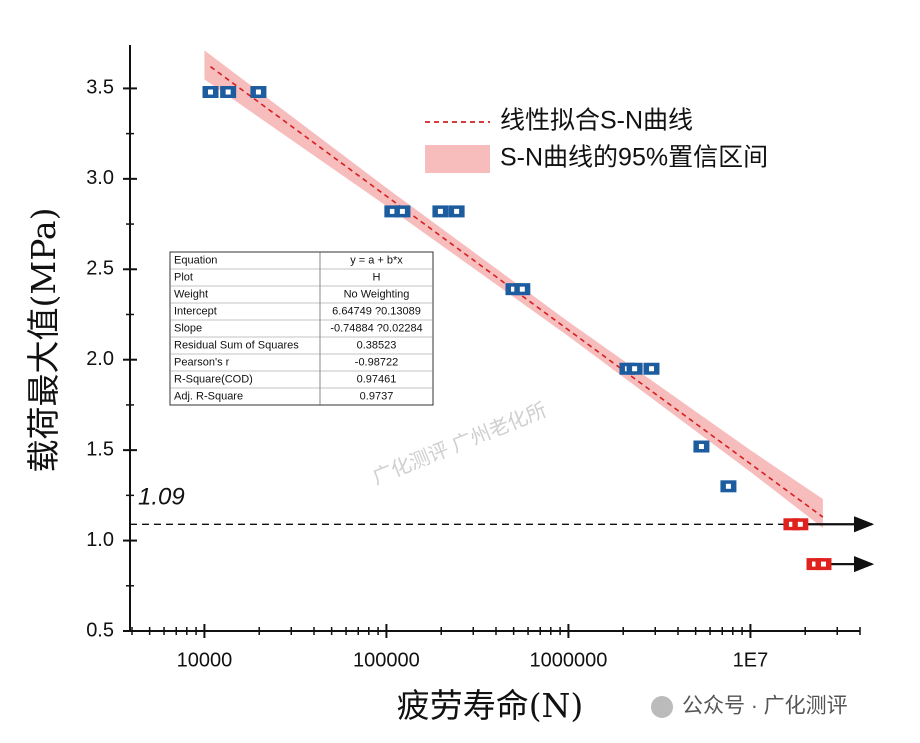  Describe the element at coordinates (377, 277) in the screenshot. I see `table-cell: H` at that location.